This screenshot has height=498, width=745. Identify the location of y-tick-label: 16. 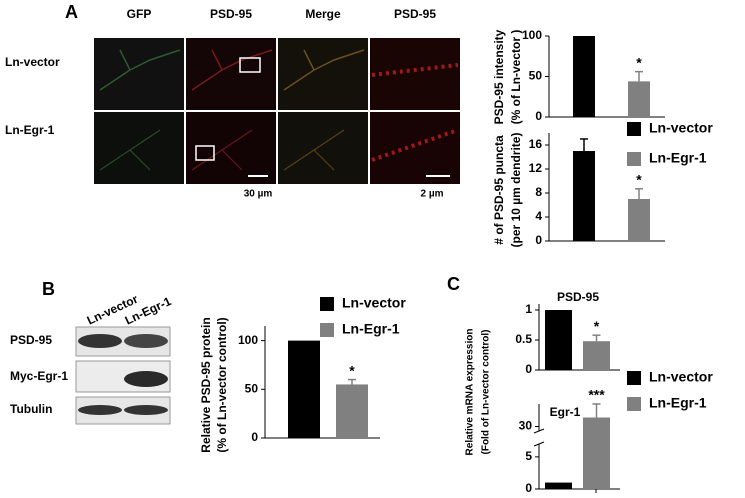
(536, 144).